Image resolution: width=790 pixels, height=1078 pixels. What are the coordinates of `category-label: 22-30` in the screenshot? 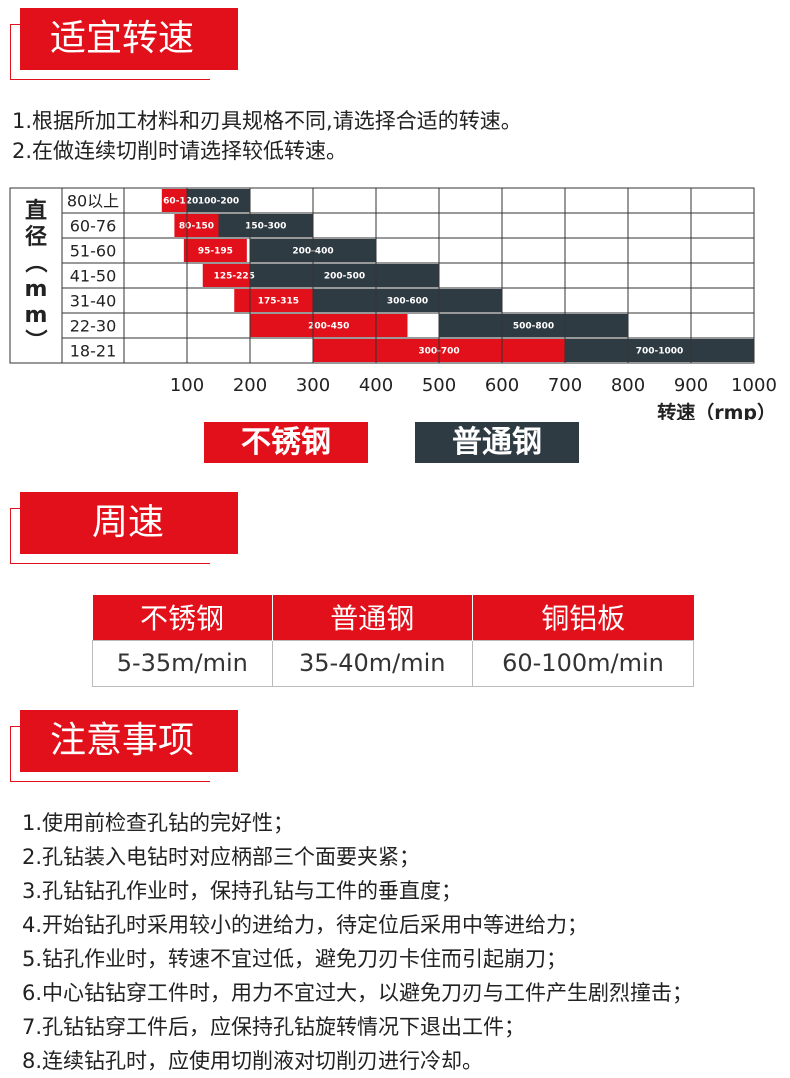 It's located at (93, 326).